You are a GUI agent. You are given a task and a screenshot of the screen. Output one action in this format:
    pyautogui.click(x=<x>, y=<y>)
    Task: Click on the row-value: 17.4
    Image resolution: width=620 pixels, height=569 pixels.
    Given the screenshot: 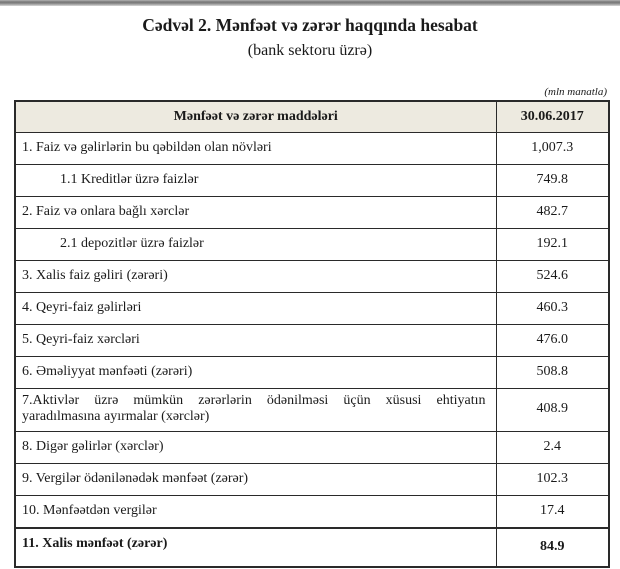 What is the action you would take?
    pyautogui.click(x=552, y=512)
    